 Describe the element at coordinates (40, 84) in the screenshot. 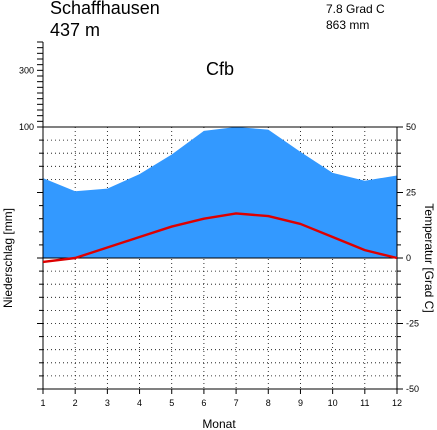

I see `upper-precipitation-ticks` at that location.